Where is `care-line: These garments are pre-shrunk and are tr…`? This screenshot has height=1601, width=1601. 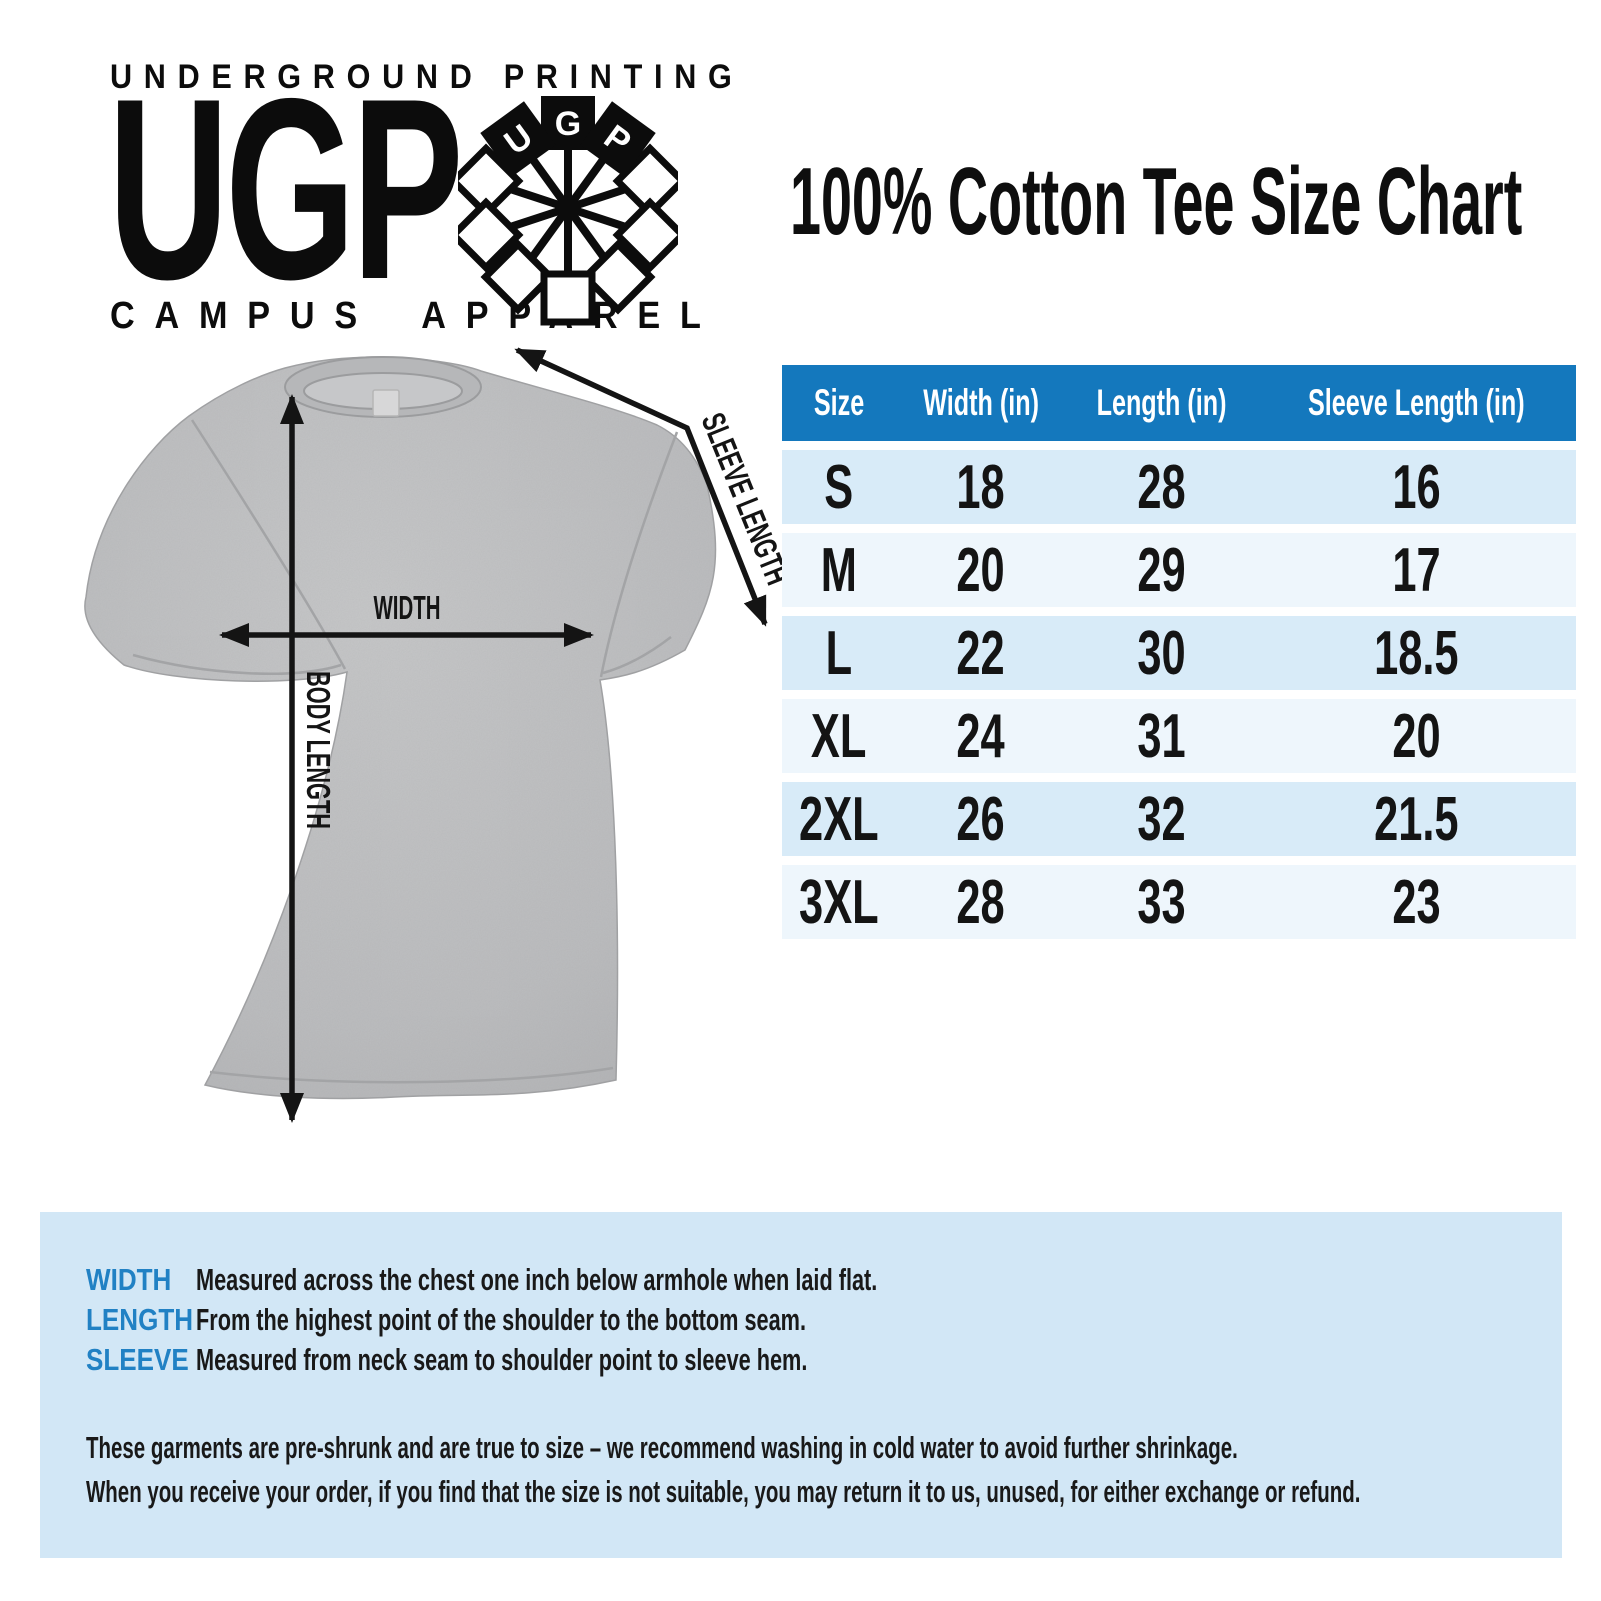
care-line: These garments are pre-shrunk and are tr… is located at coordinates (662, 1447).